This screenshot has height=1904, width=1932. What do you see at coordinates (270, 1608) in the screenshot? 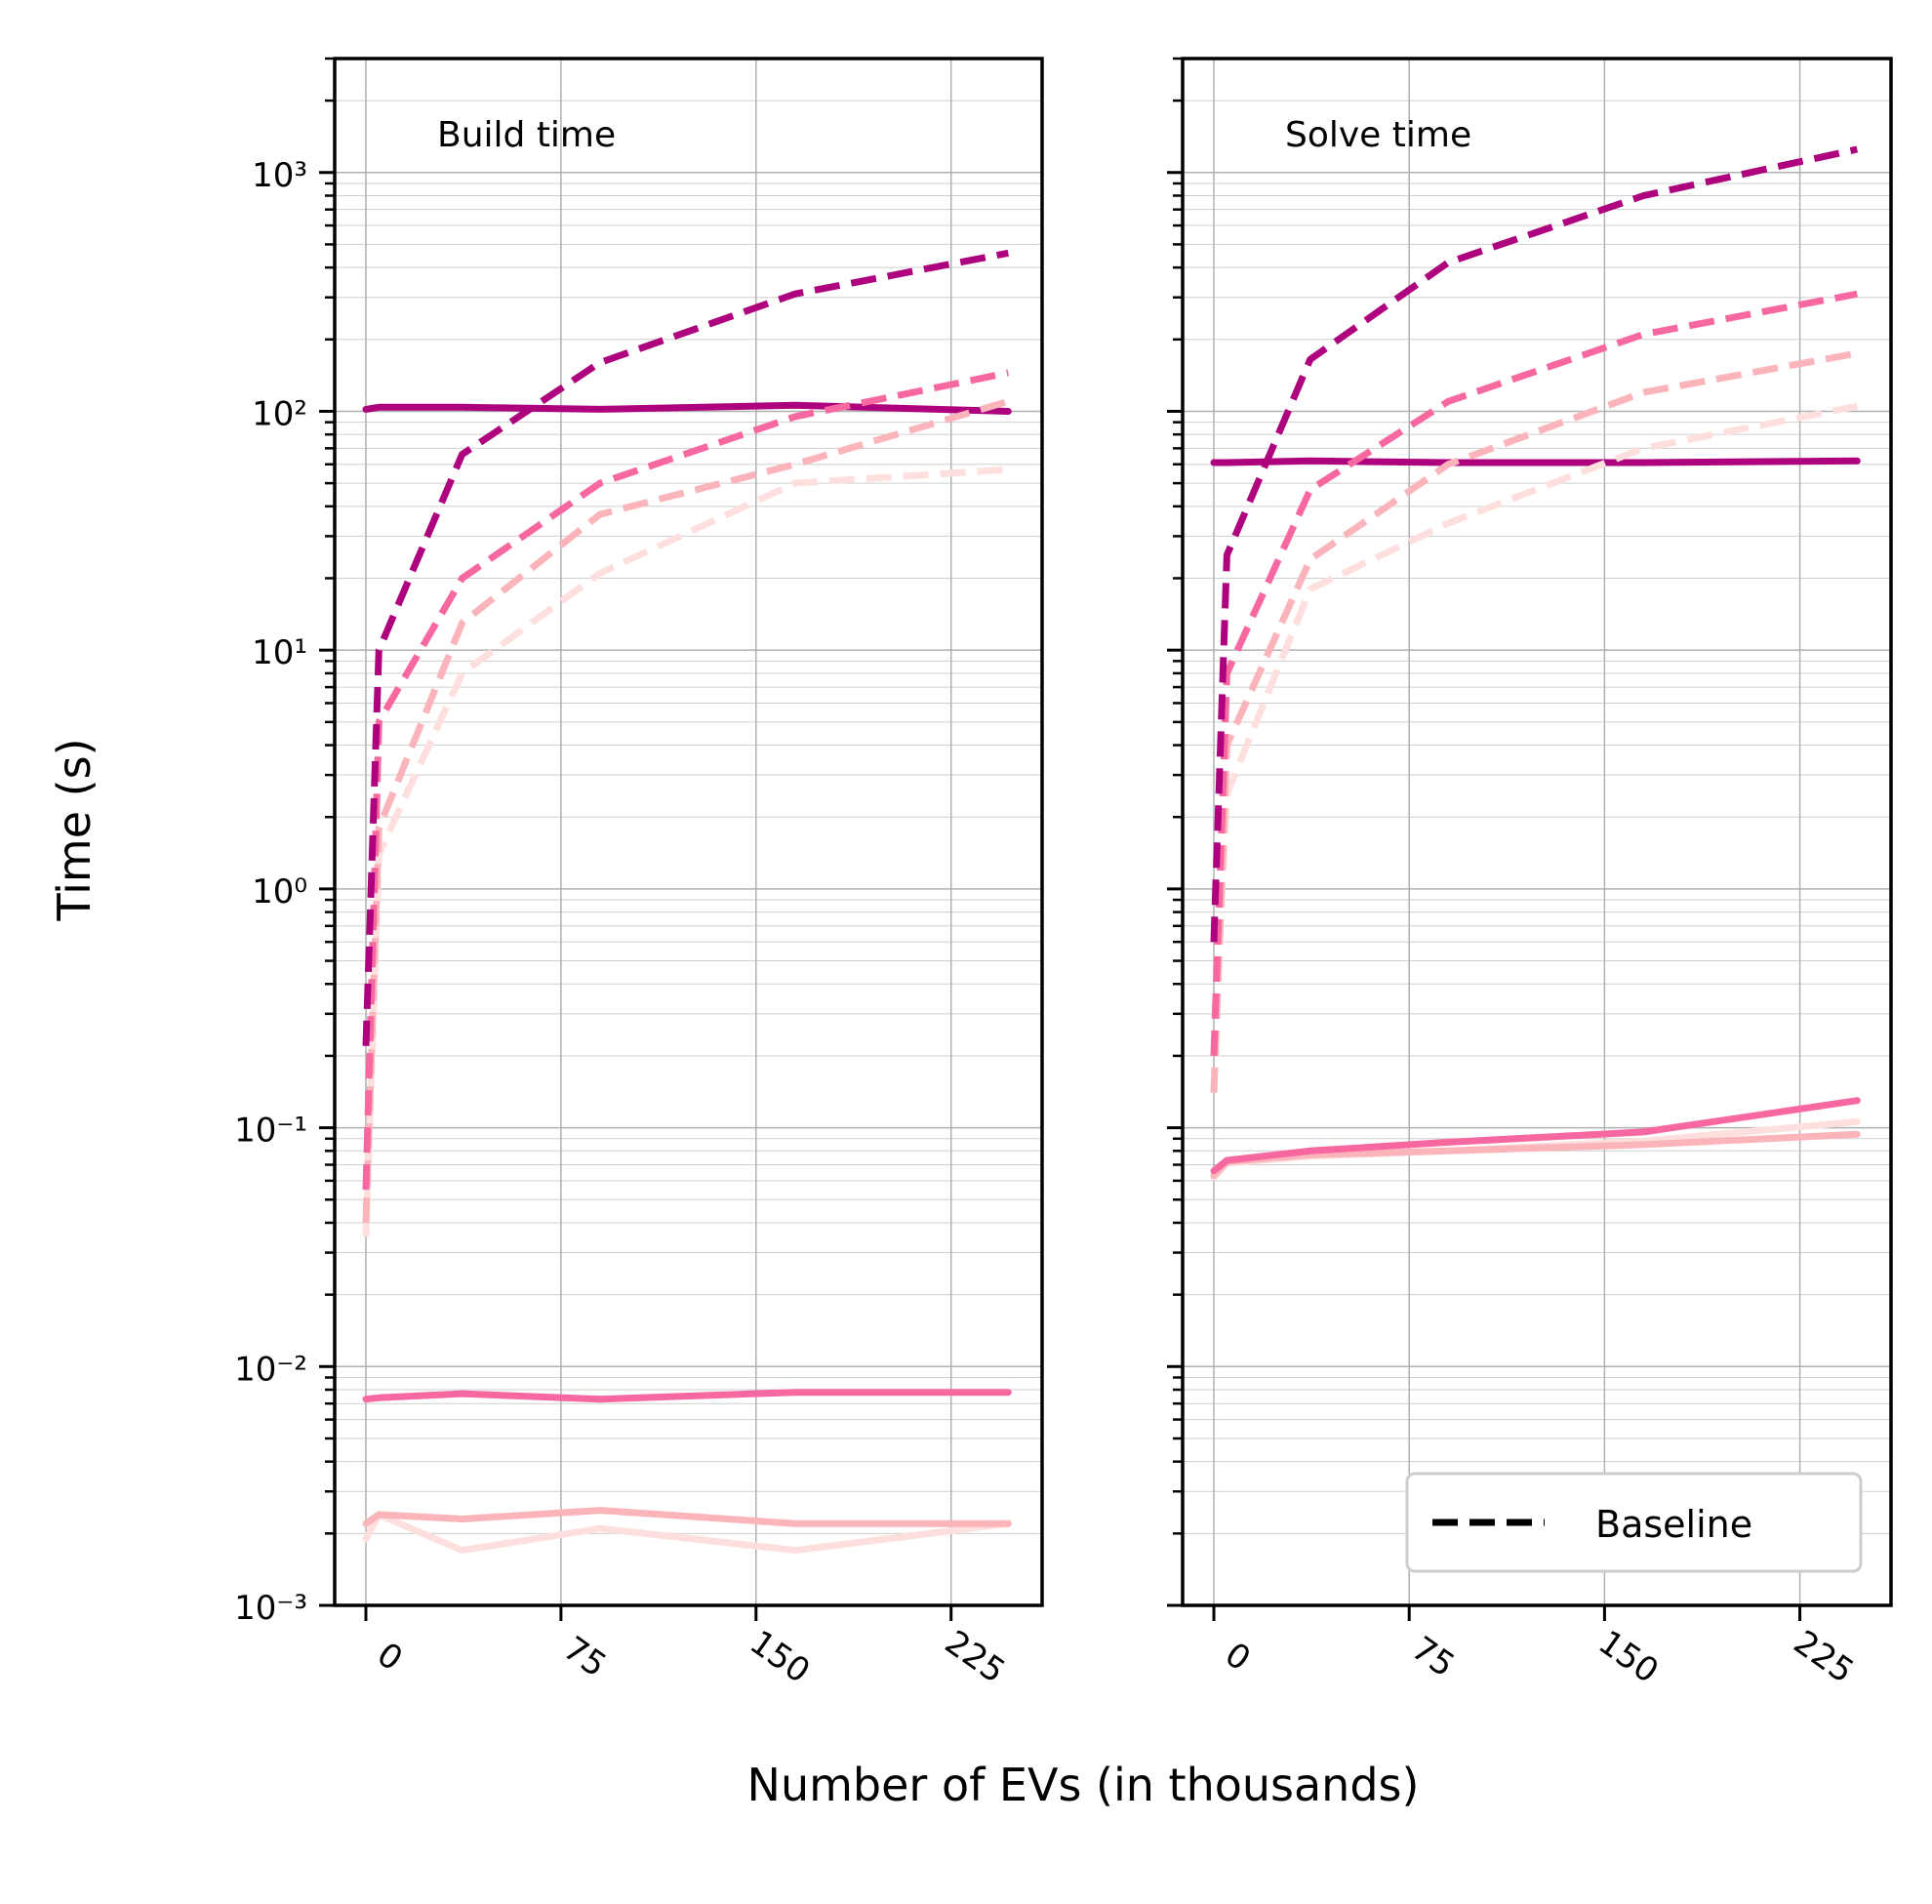
I see `y-tick-label: 10⁻³` at bounding box center [270, 1608].